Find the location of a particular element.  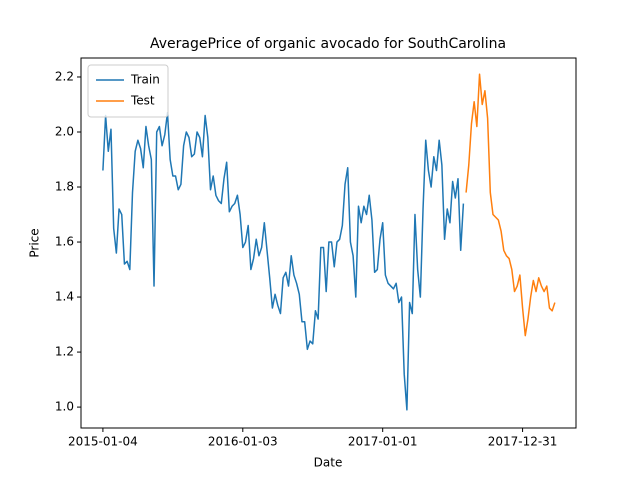

y-axis-label: Price is located at coordinates (35, 242).